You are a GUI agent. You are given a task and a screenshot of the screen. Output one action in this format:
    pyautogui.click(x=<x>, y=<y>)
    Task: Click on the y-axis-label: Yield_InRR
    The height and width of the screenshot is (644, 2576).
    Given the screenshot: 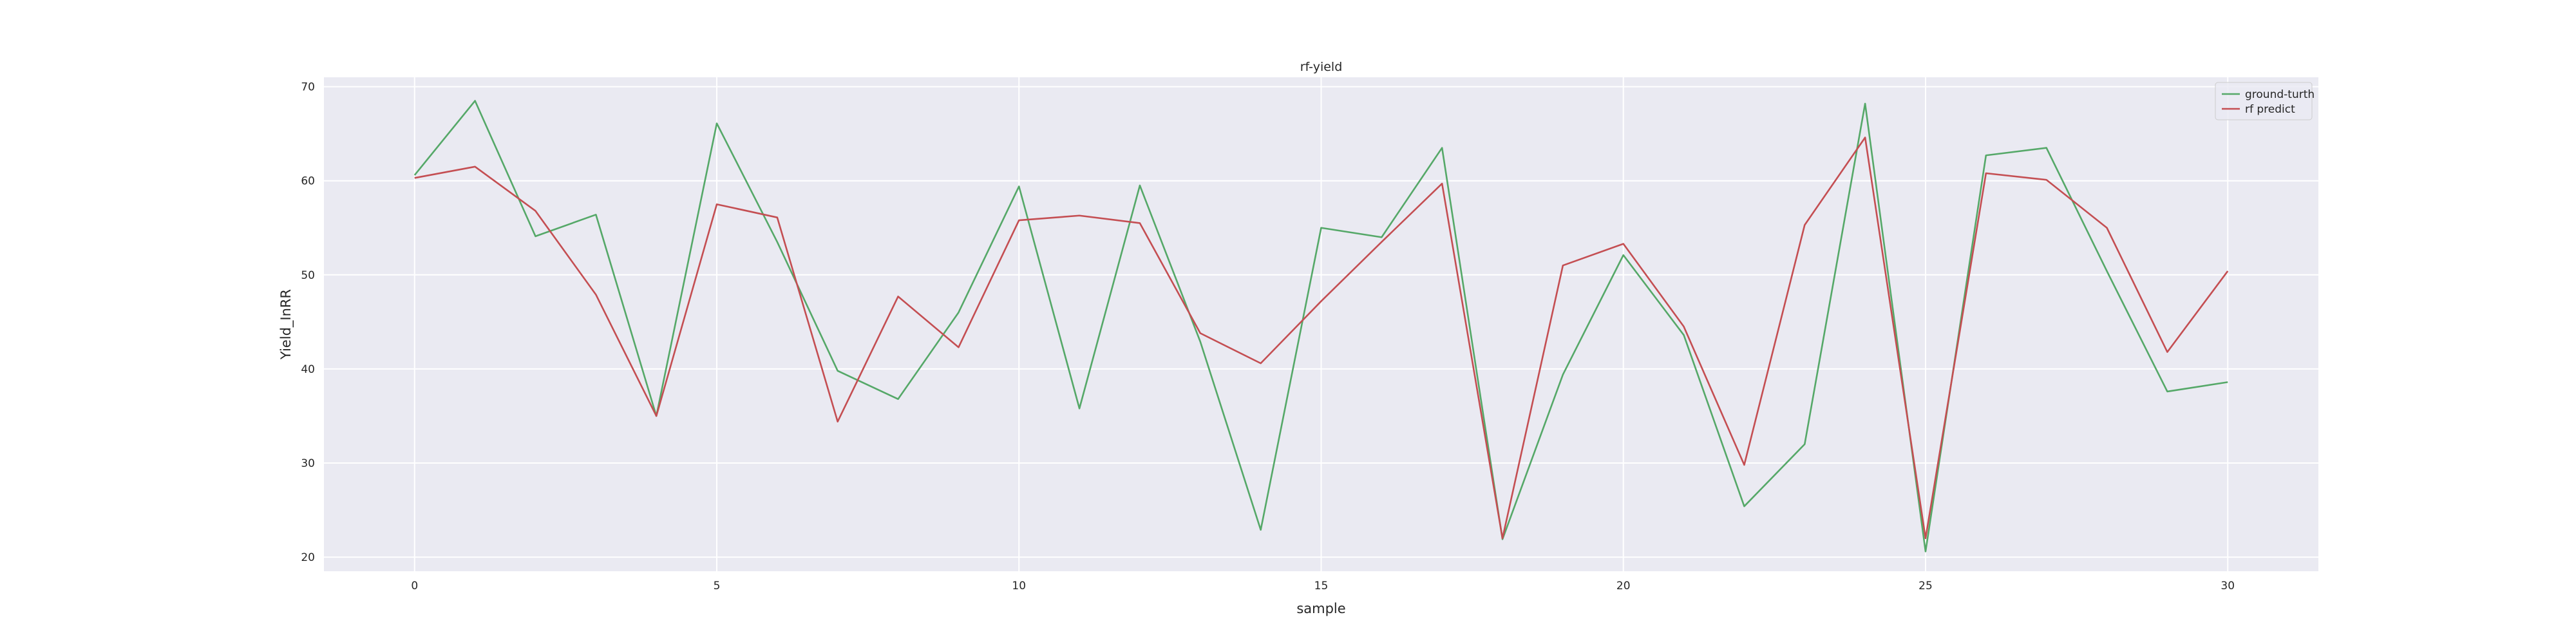 What is the action you would take?
    pyautogui.click(x=286, y=325)
    